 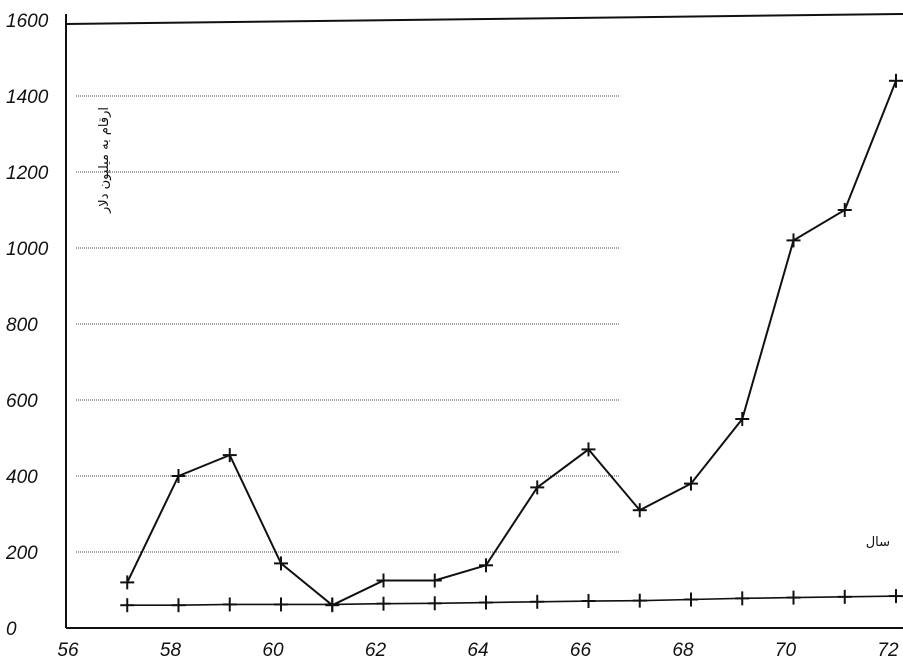 What do you see at coordinates (171, 650) in the screenshot?
I see `x-tick-58: 58` at bounding box center [171, 650].